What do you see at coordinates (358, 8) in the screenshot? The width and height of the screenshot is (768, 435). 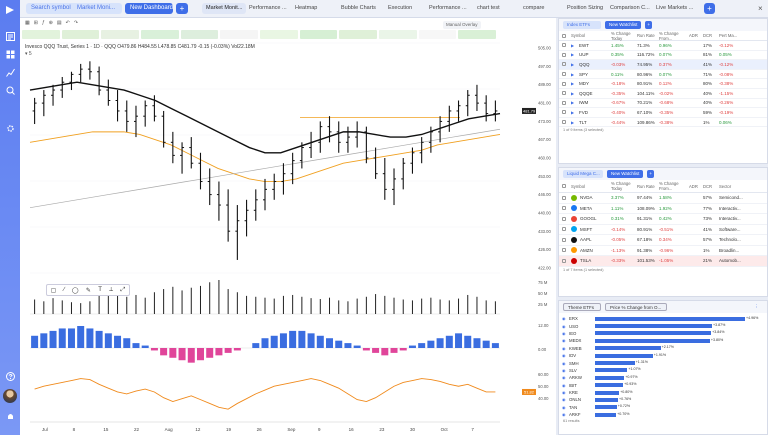 I see `tab-bubble-charts: Bubble Charts` at bounding box center [358, 8].